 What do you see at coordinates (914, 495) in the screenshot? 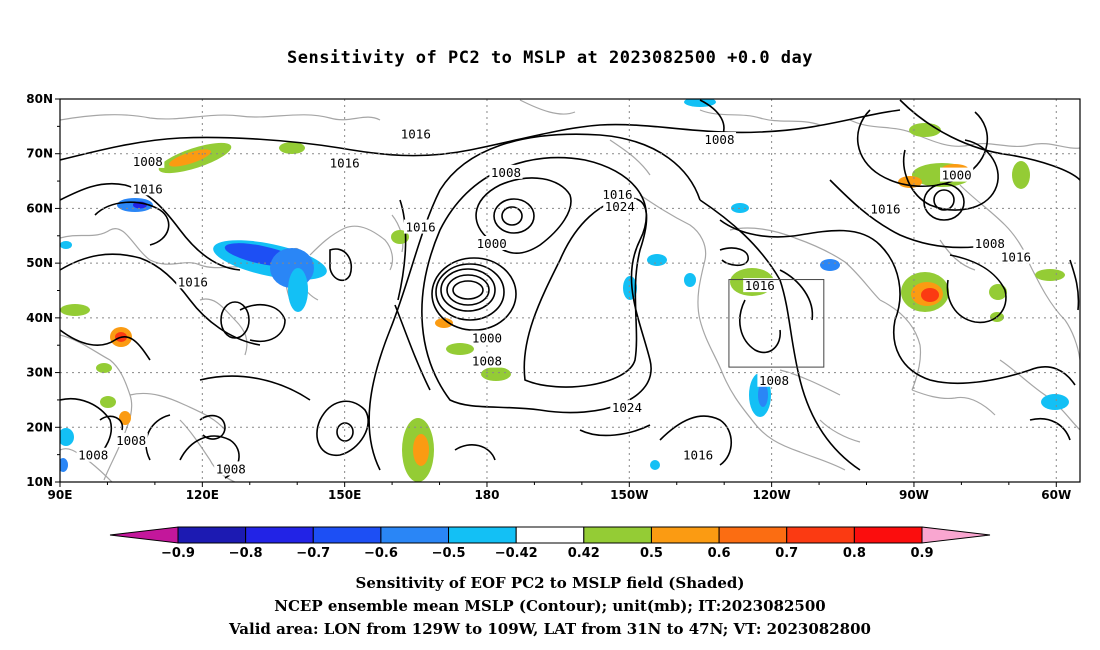
I see `lon-tick-label: 90W` at bounding box center [914, 495].